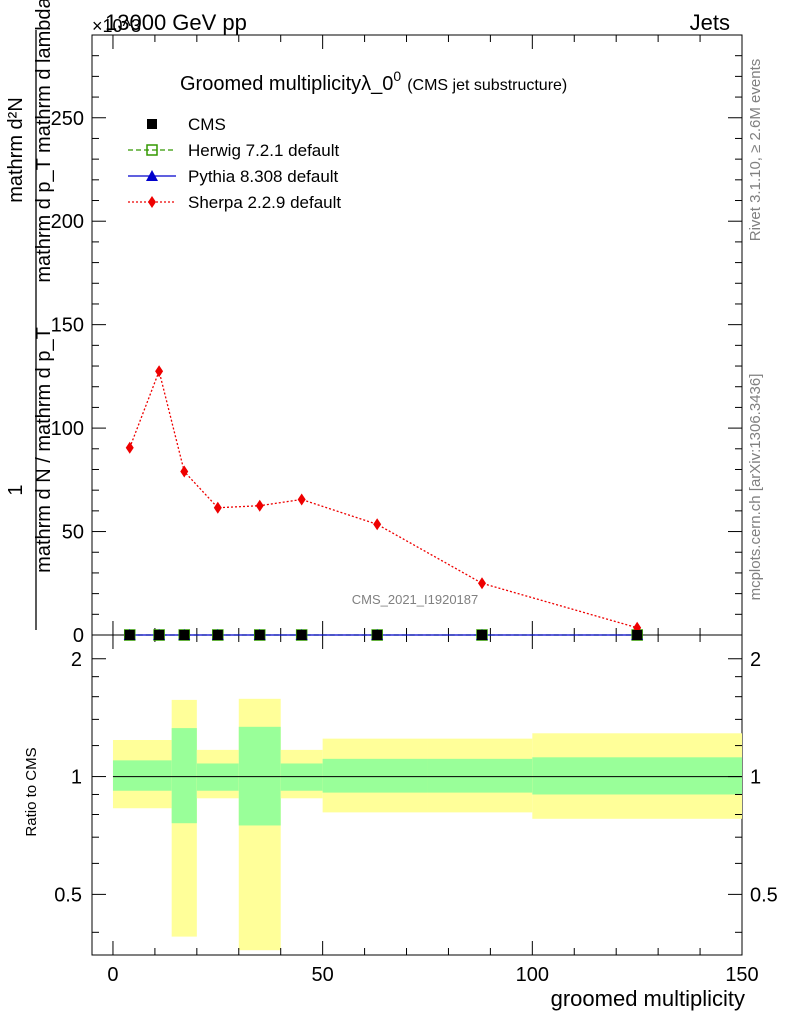 This screenshot has height=1024, width=786. What do you see at coordinates (415, 599) in the screenshot?
I see `analysis-watermark: CMS_2021_I1920187` at bounding box center [415, 599].